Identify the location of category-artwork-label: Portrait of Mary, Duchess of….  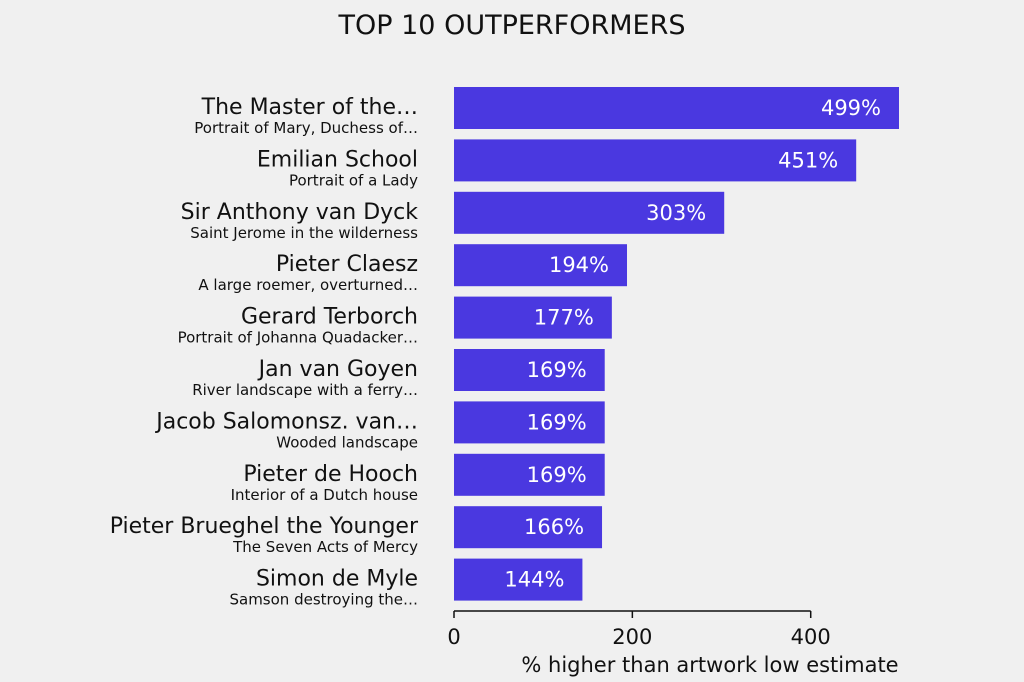
(306, 128).